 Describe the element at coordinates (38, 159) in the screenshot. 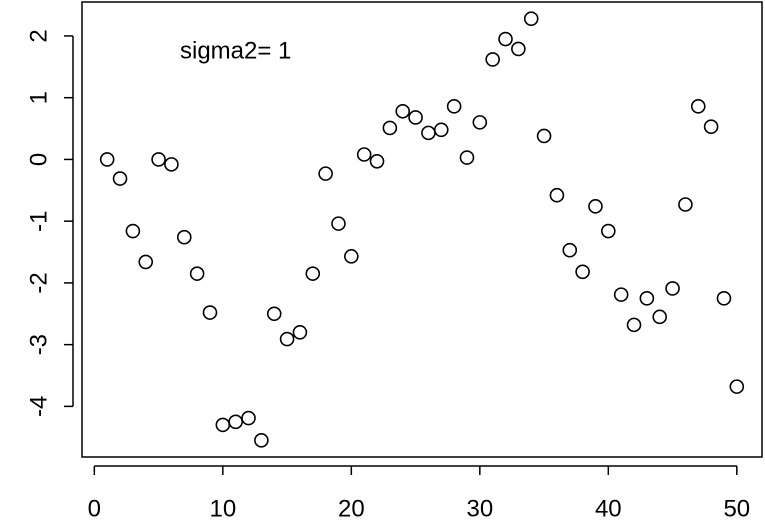

I see `y-tick-label: 0` at that location.